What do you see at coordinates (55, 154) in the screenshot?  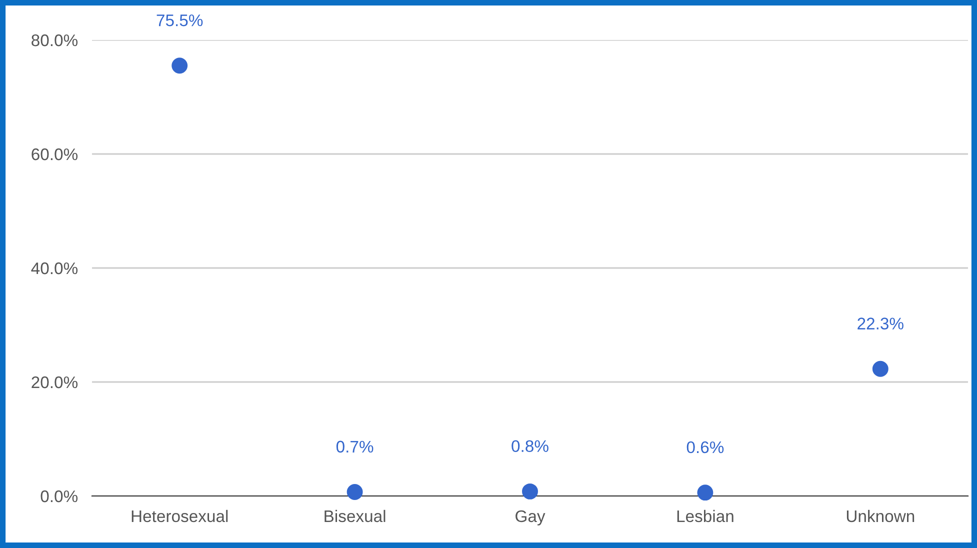 I see `y-tick-label: 60.0%` at bounding box center [55, 154].